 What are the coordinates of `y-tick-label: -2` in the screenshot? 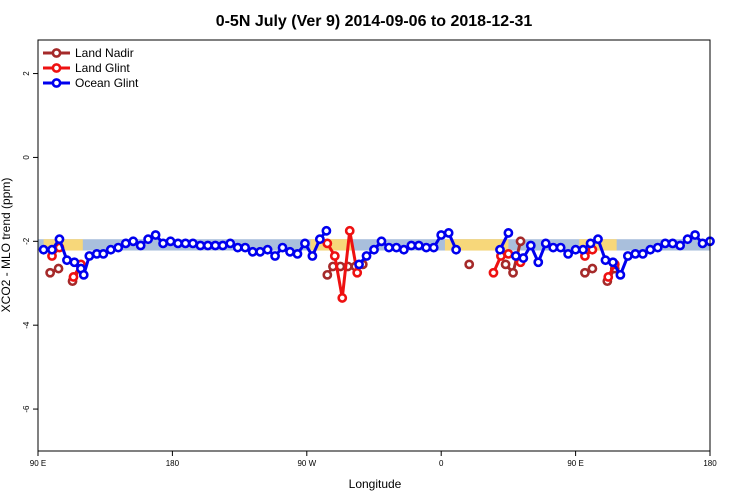 It's located at (26, 241).